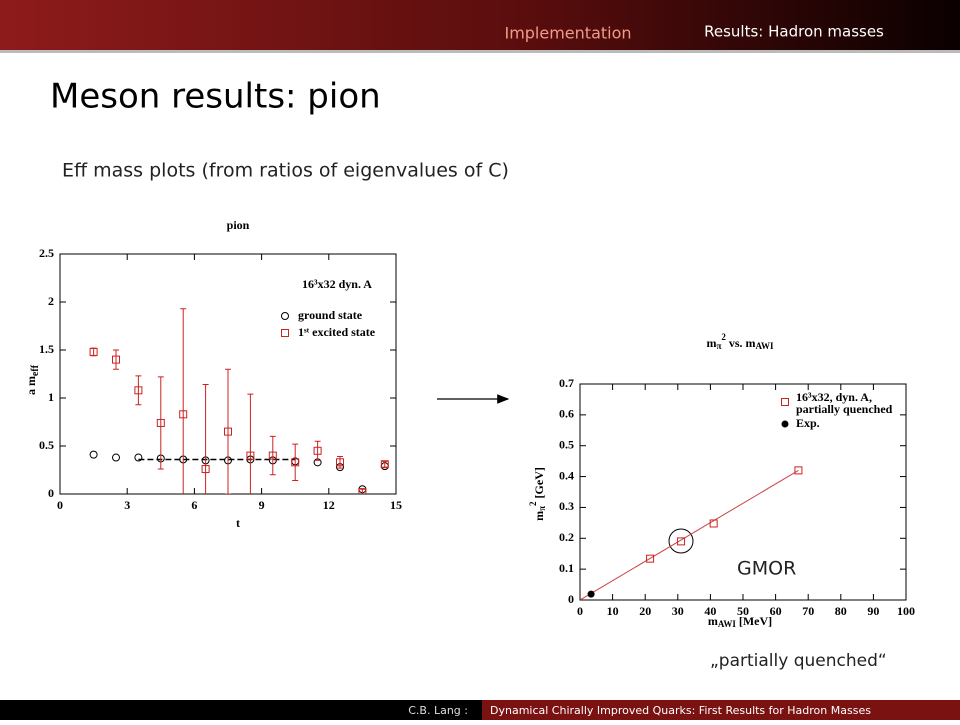 This screenshot has width=960, height=725. Describe the element at coordinates (766, 569) in the screenshot. I see `annotation: GMOR` at that location.